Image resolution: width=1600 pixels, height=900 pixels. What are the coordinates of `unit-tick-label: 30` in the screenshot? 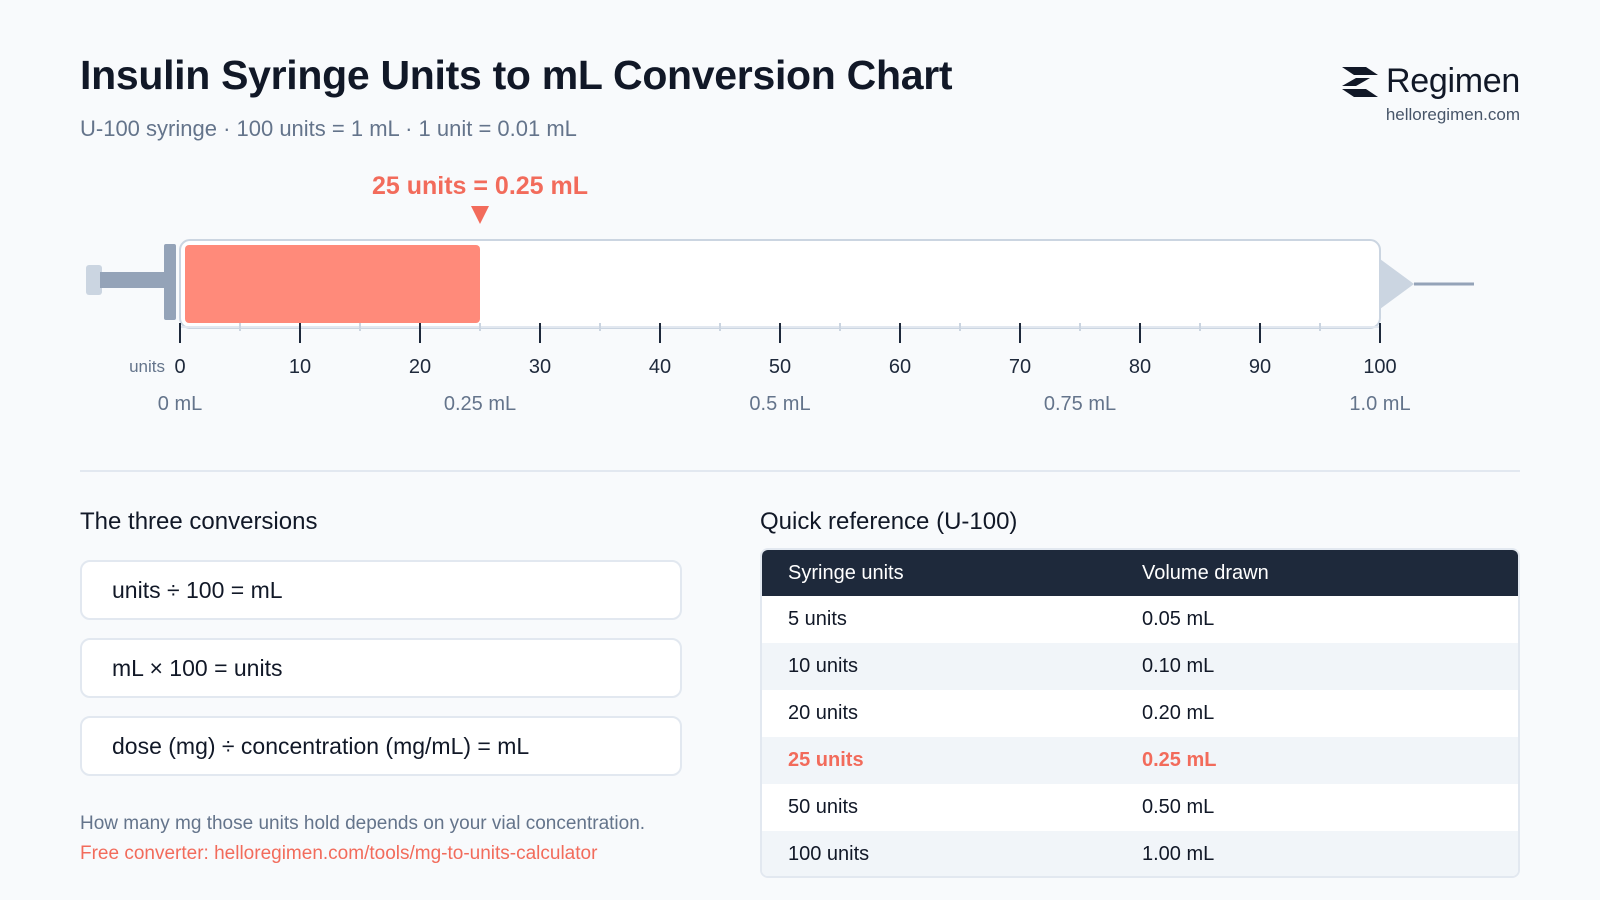 It's located at (540, 367).